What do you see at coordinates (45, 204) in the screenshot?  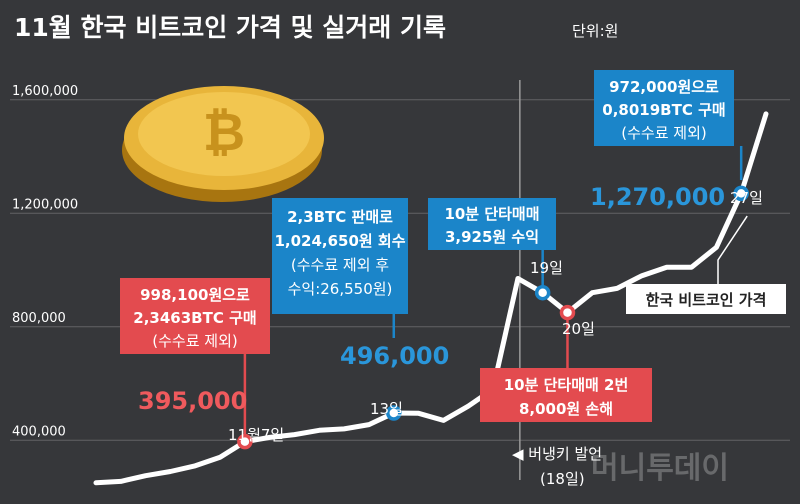 I see `y-tick-label: 1,200,000` at bounding box center [45, 204].